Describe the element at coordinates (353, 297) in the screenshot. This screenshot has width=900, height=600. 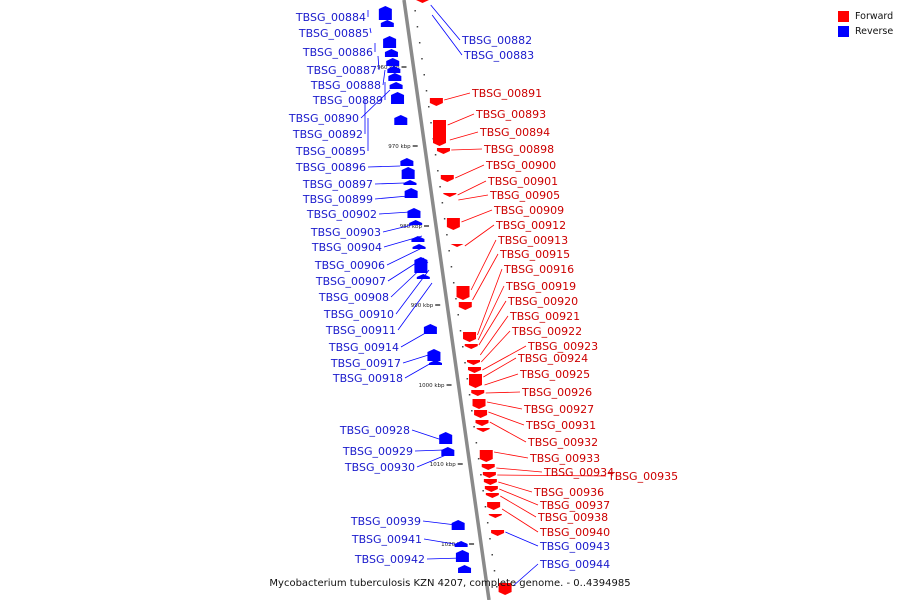
I see `reverse-gene-label: TBSG_00908` at that location.